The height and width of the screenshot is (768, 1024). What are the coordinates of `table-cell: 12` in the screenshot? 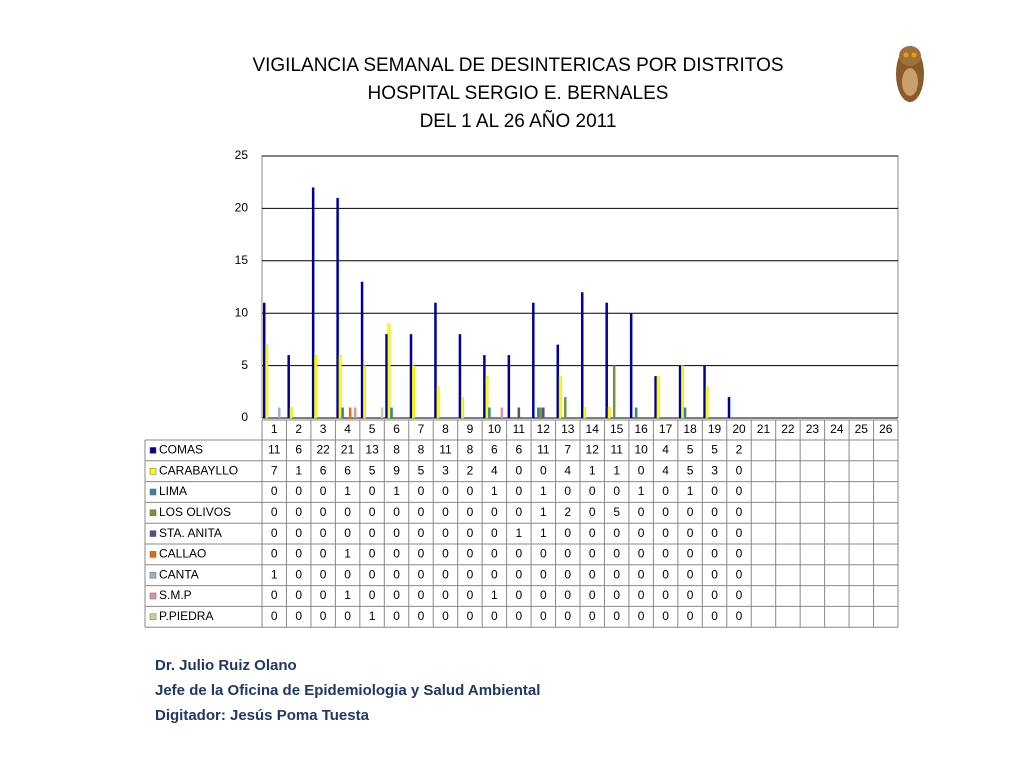 It's located at (593, 450).